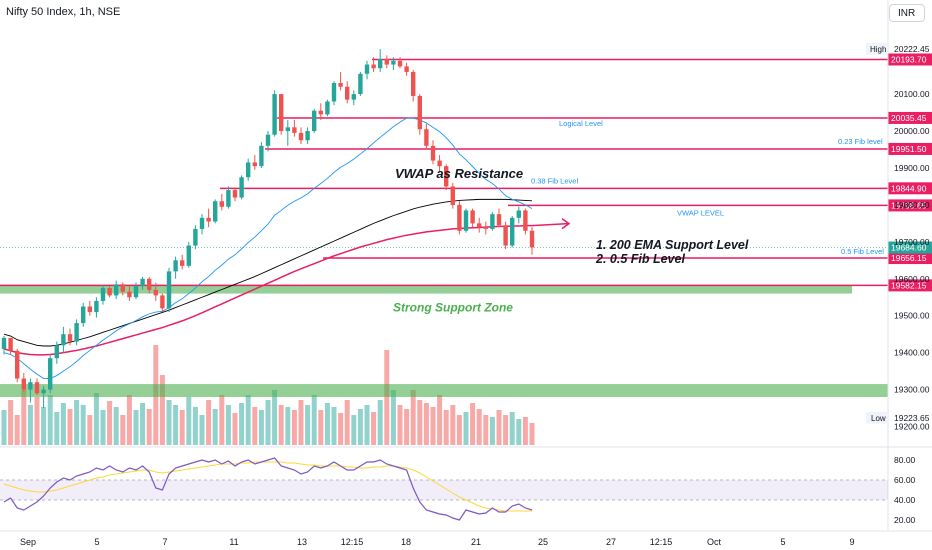 Image resolution: width=932 pixels, height=550 pixels. What do you see at coordinates (907, 13) in the screenshot?
I see `currency-selector: INR` at bounding box center [907, 13].